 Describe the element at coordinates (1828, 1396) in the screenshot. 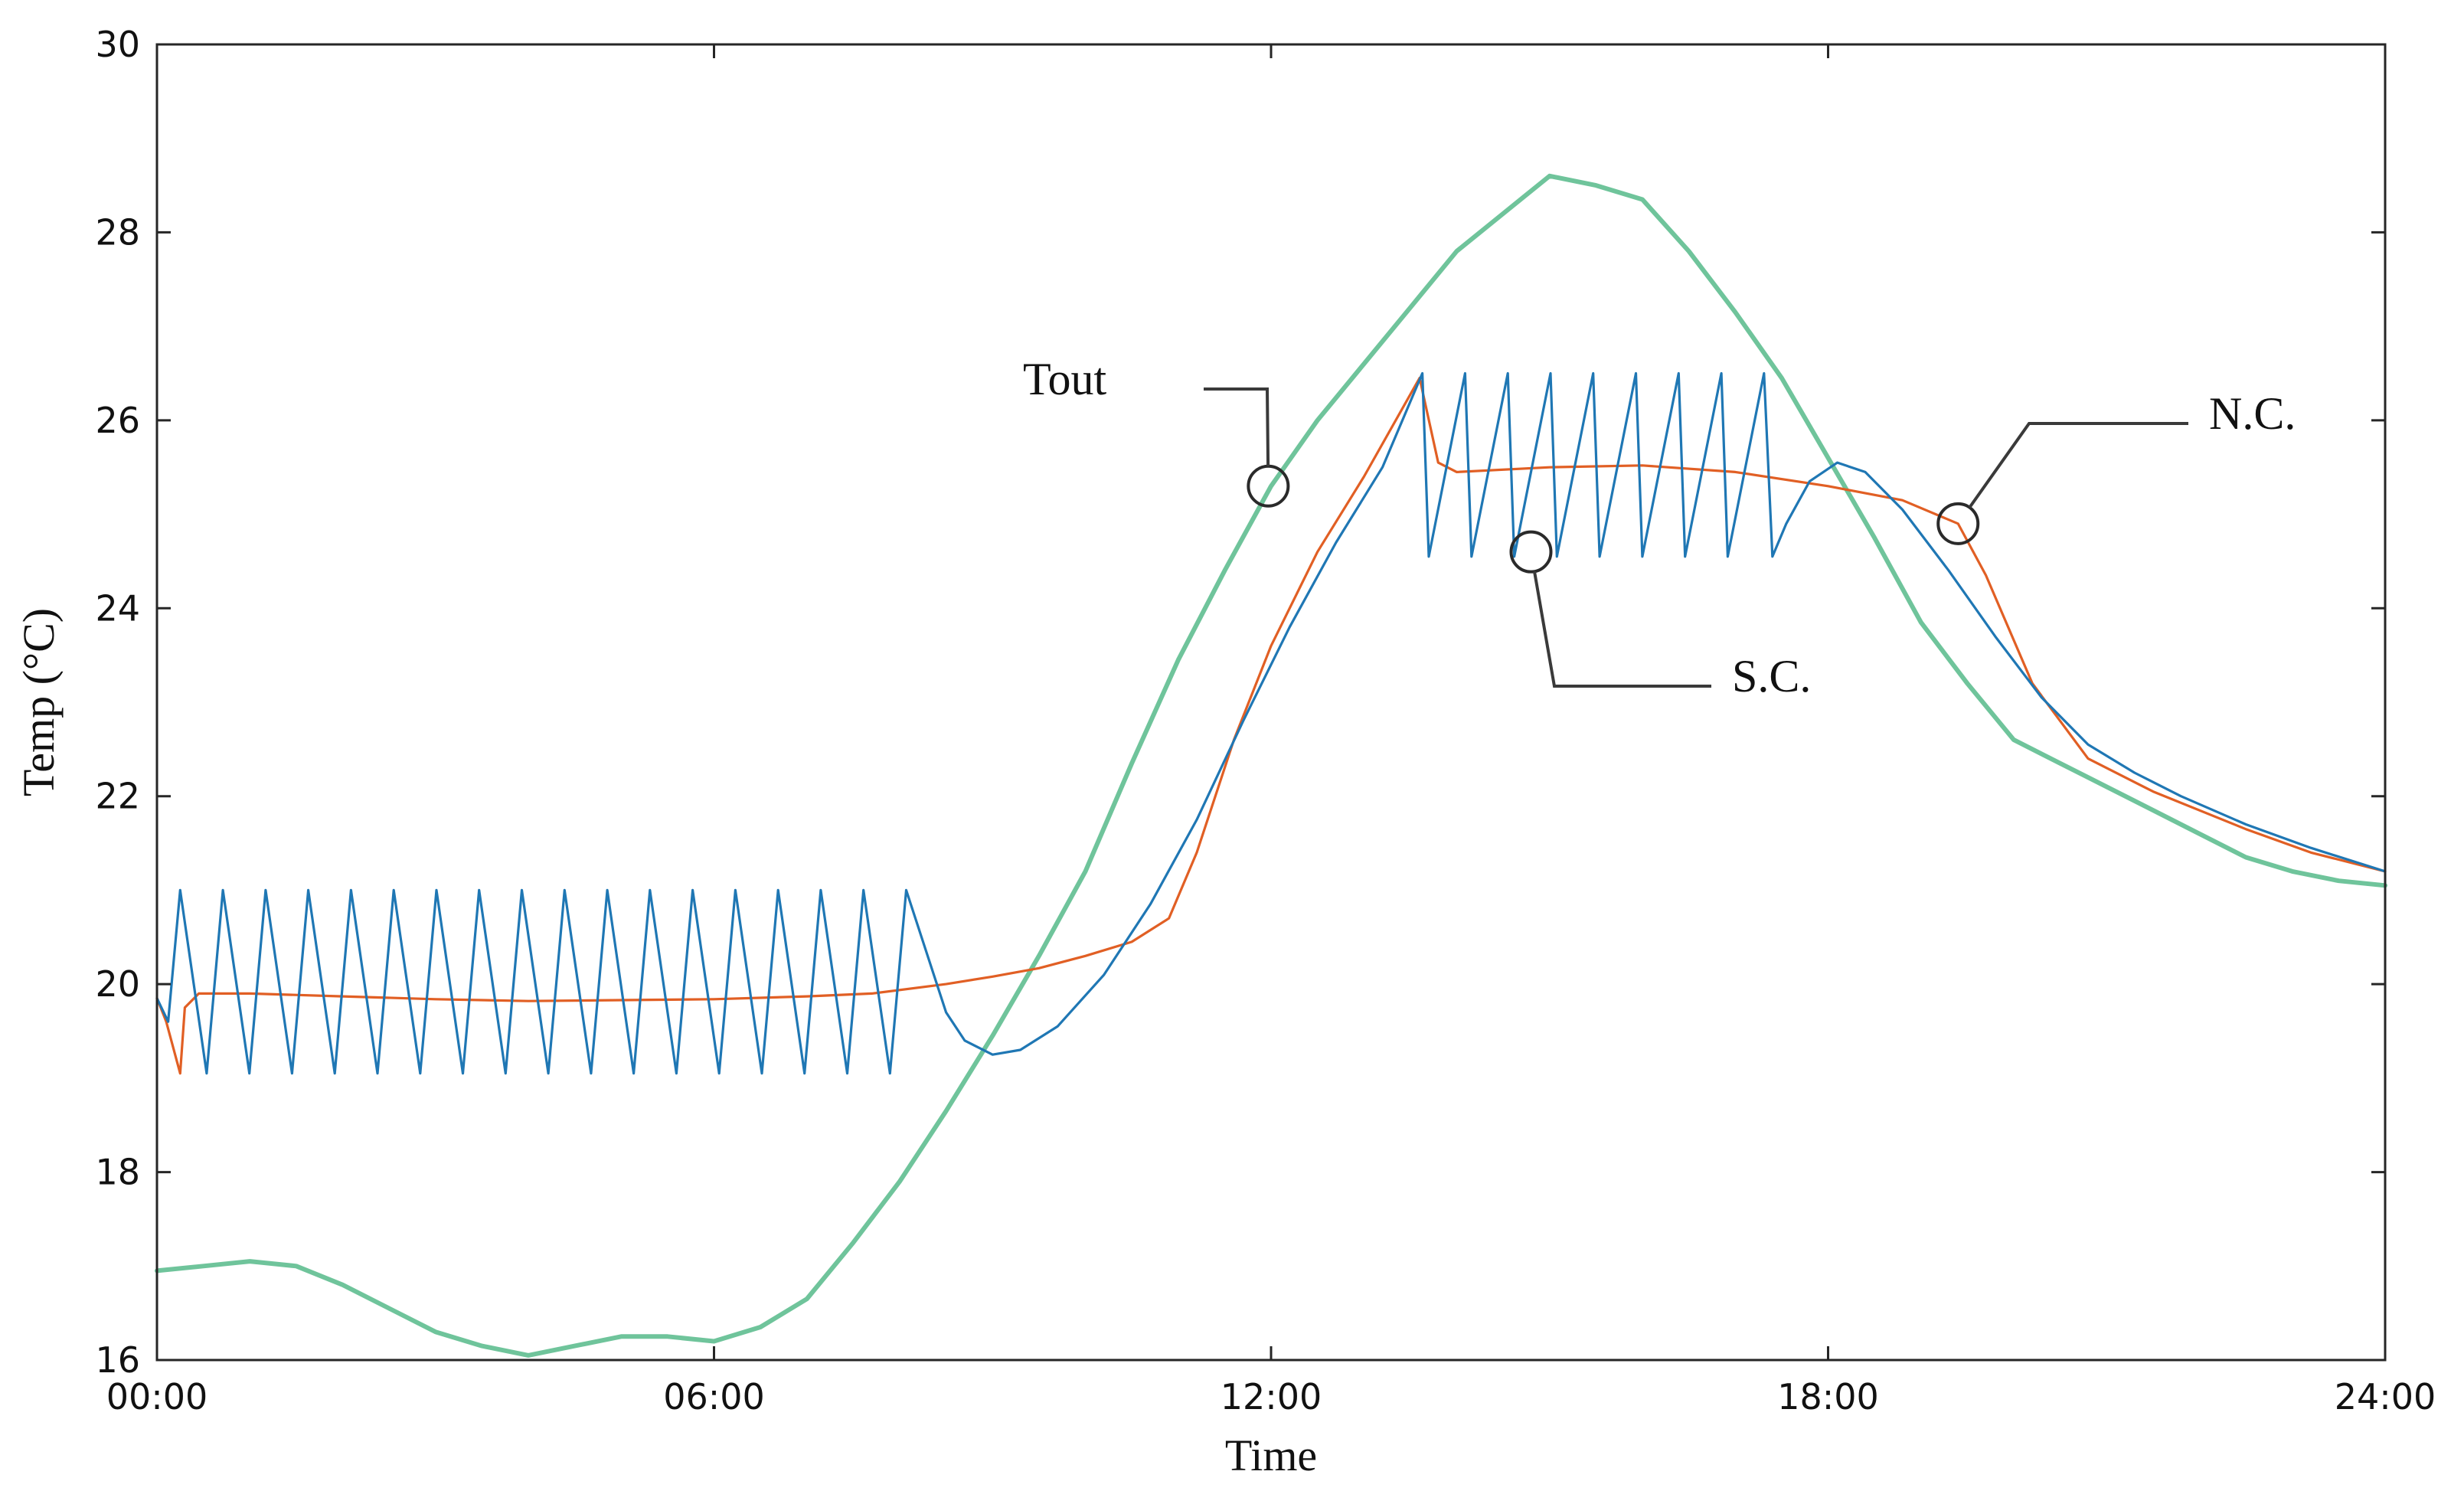

I see `x-tick-label: 18:00` at that location.